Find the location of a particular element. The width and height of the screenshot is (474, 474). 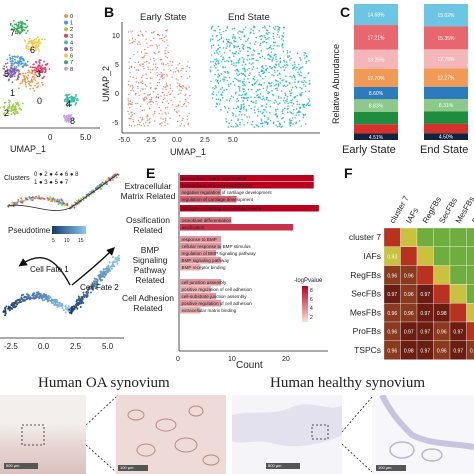

c-bar-label: 12.70% is located at coordinates (377, 79).